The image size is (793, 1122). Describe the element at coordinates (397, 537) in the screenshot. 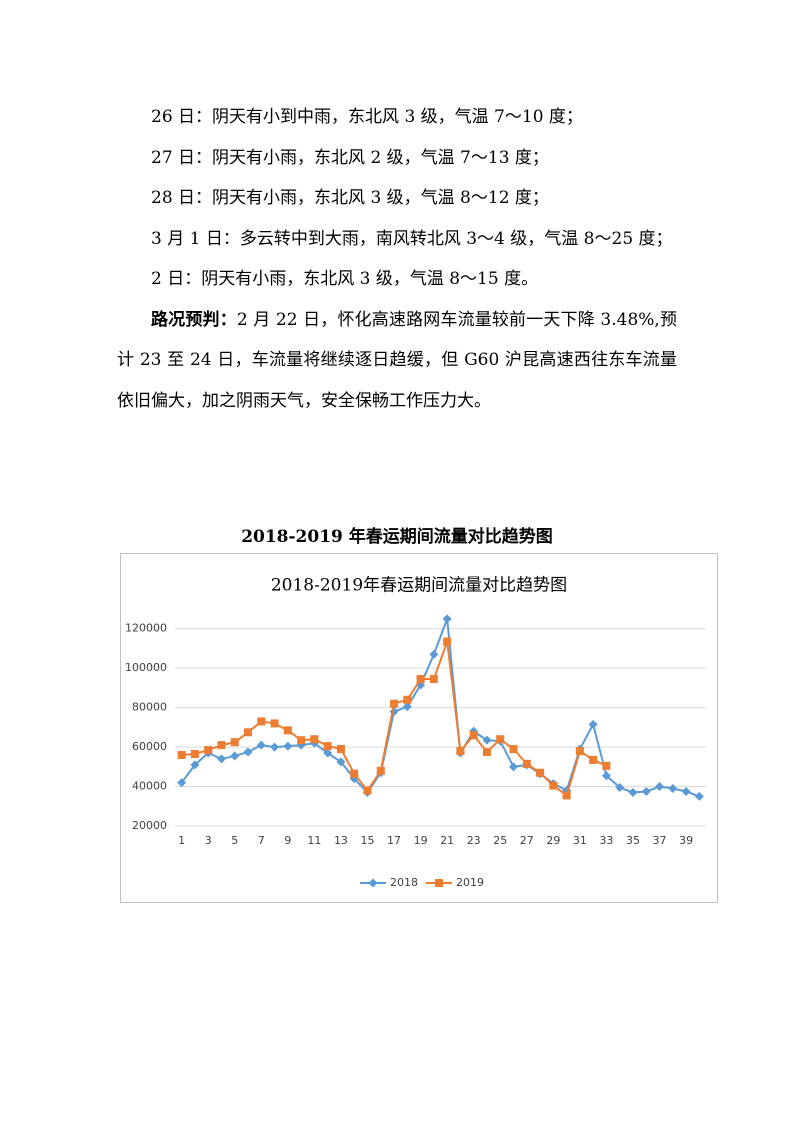

I see `caption: 2018-2019 年春运期间流量对比趋势图` at that location.